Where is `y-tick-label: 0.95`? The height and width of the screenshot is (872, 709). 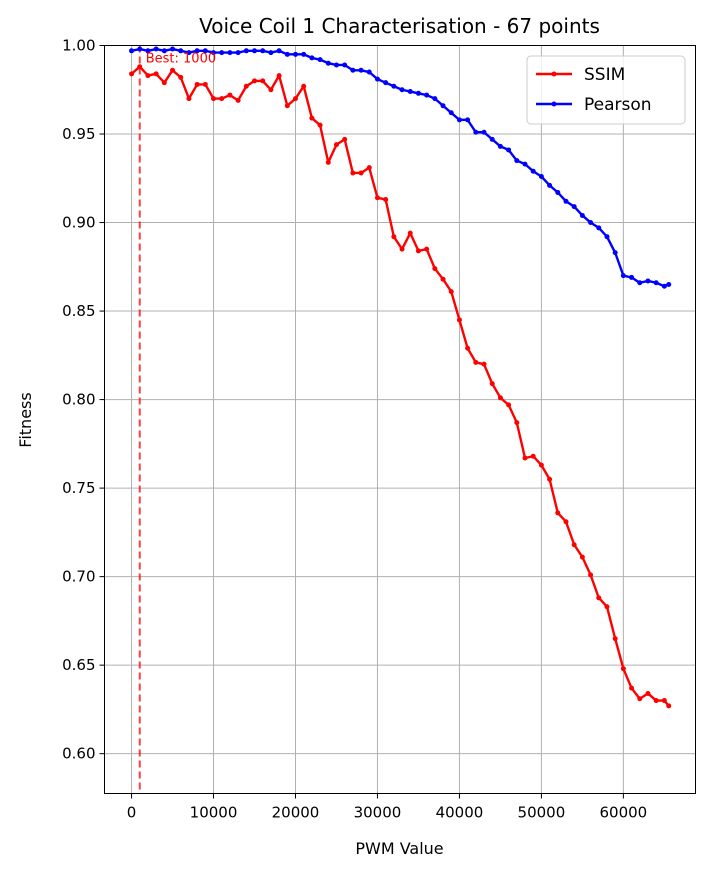 y-tick-label: 0.95 is located at coordinates (78, 134).